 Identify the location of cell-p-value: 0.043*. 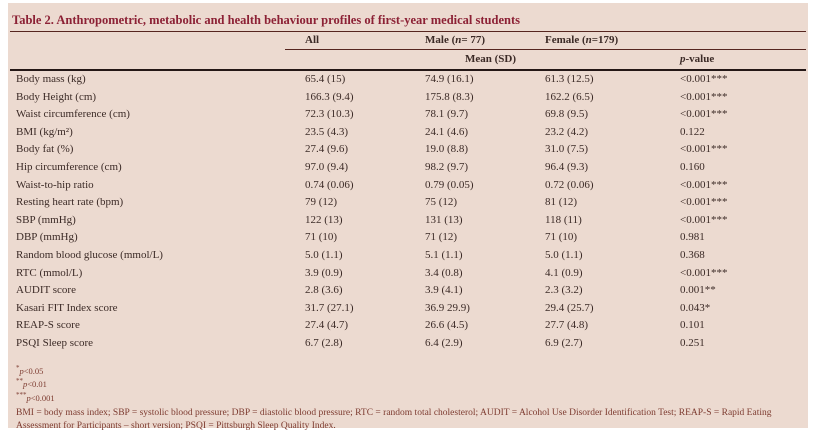
(695, 307).